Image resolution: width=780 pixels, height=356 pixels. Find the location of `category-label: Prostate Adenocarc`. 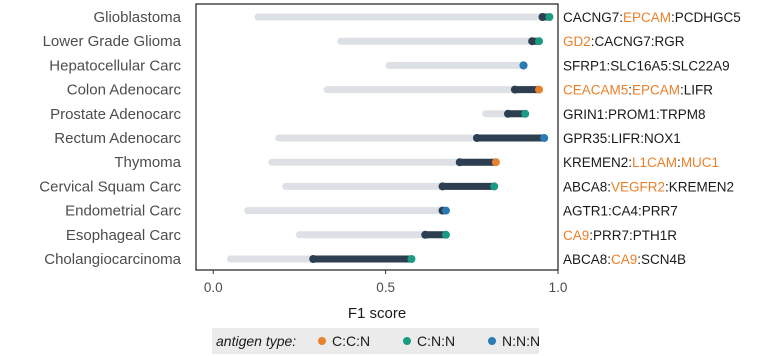

category-label: Prostate Adenocarc is located at coordinates (115, 114).